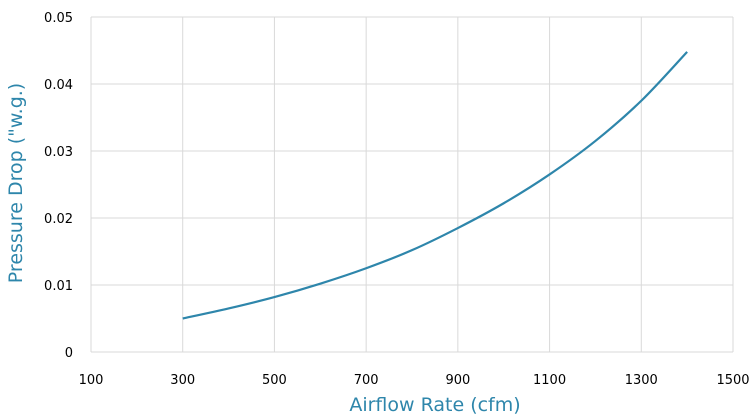 Image resolution: width=751 pixels, height=418 pixels. I want to click on x-axis-title: Airflow Rate (cfm), so click(434, 405).